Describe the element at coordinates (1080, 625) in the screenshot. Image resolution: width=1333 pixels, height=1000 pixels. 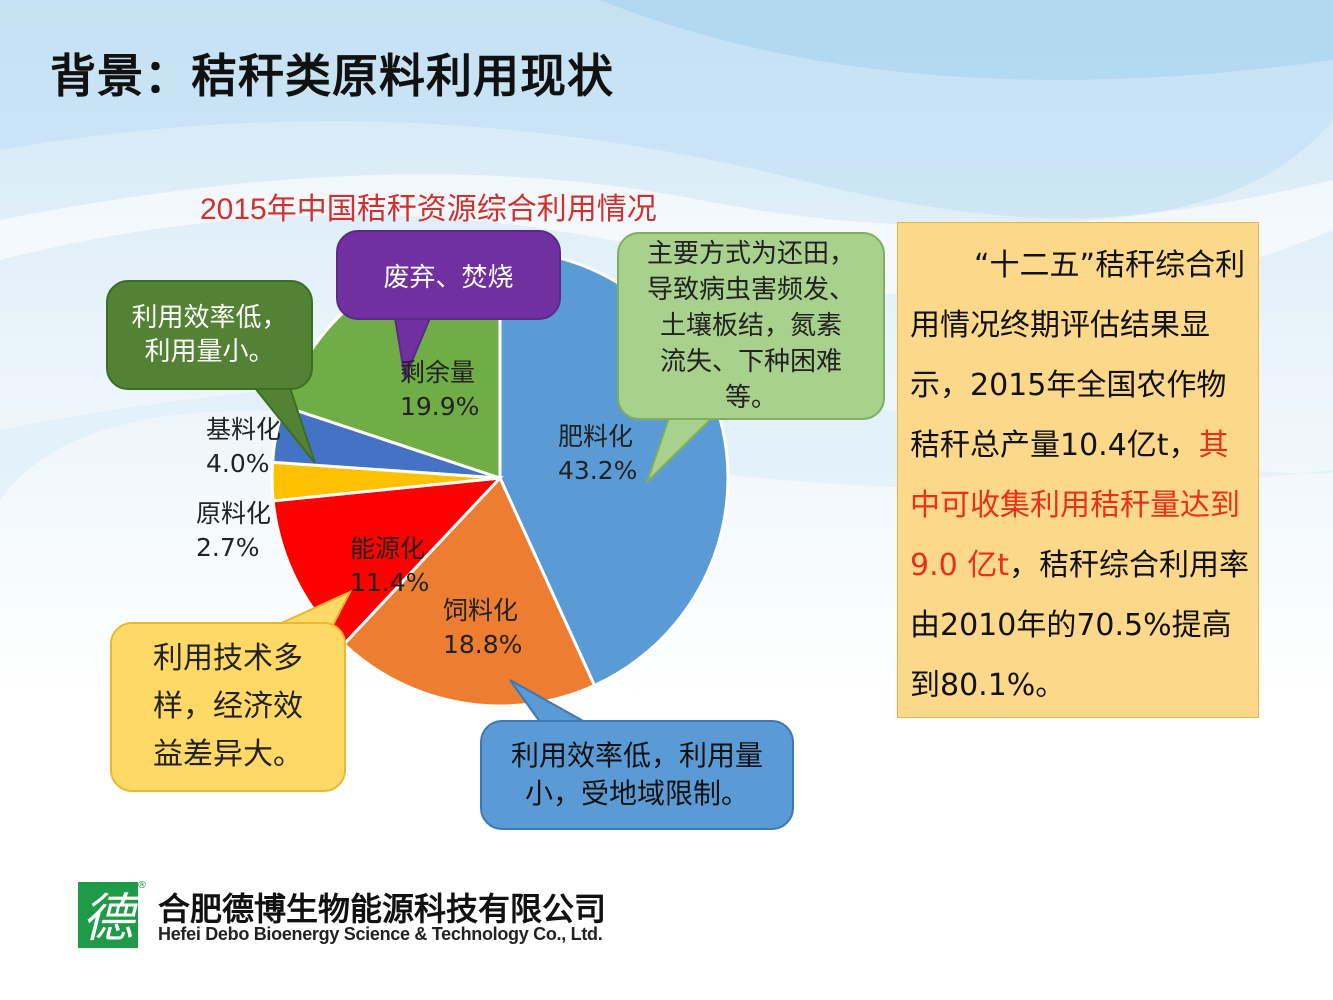
I see `summary-part3: ，秸秆综合利用率由2010年的70.5%提高到80.1%。` at that location.